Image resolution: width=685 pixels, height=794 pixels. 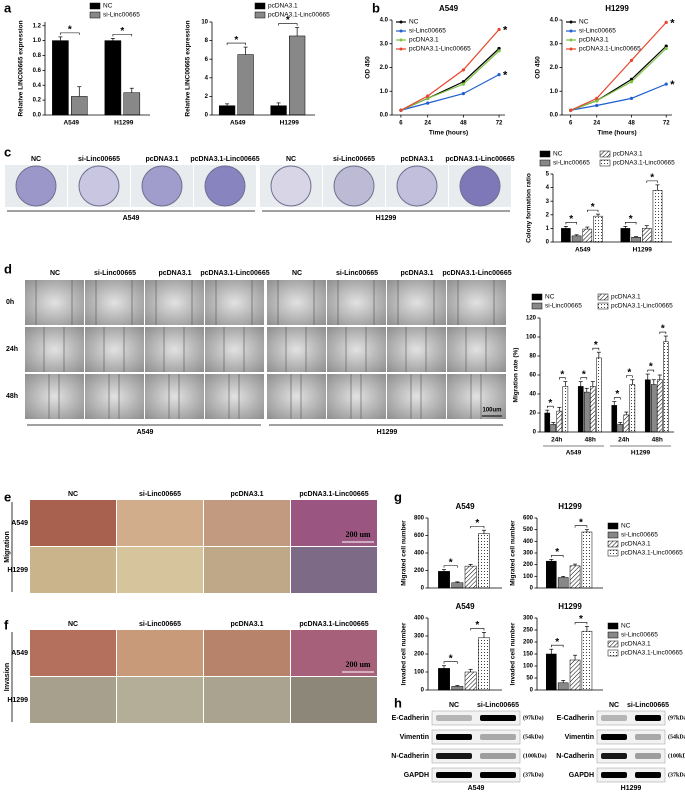 What do you see at coordinates (207, 60) in the screenshot?
I see `y-tick-label: 6` at bounding box center [207, 60].